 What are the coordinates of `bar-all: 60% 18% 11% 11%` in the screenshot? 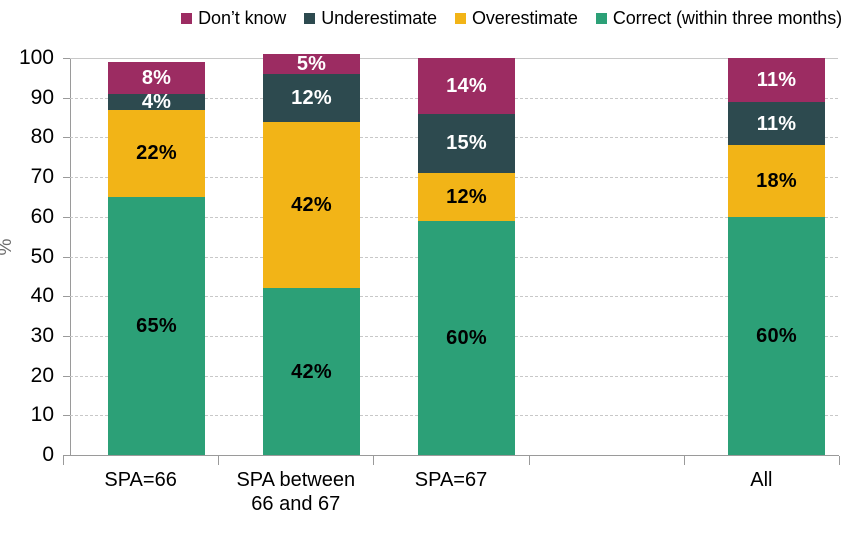 It's located at (776, 256).